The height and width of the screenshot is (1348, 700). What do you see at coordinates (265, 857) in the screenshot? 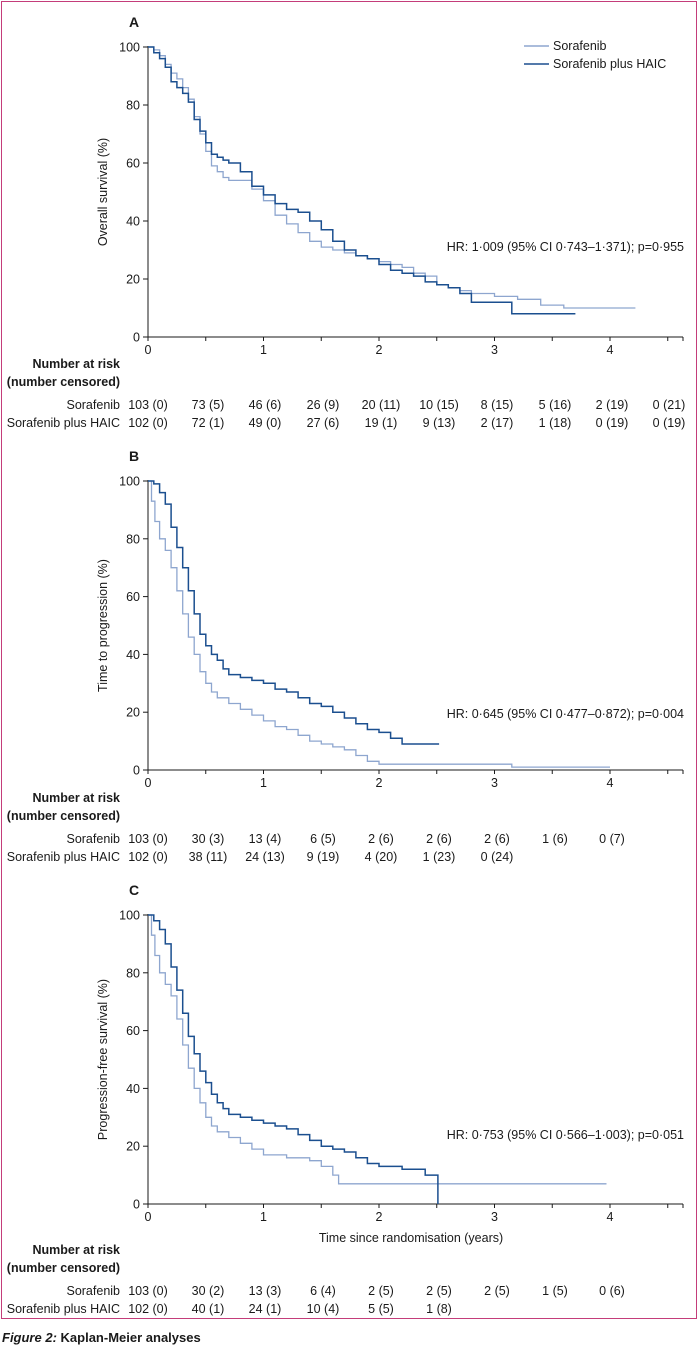
I see `risk-cell: 24 (13)` at bounding box center [265, 857].